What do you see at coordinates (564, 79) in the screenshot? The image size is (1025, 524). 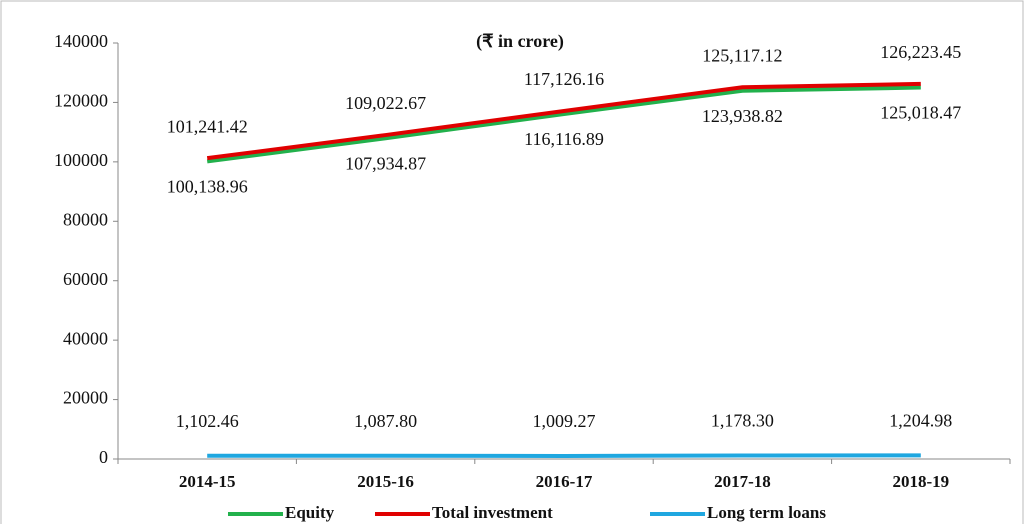 I see `data-label: 117,126.16` at bounding box center [564, 79].